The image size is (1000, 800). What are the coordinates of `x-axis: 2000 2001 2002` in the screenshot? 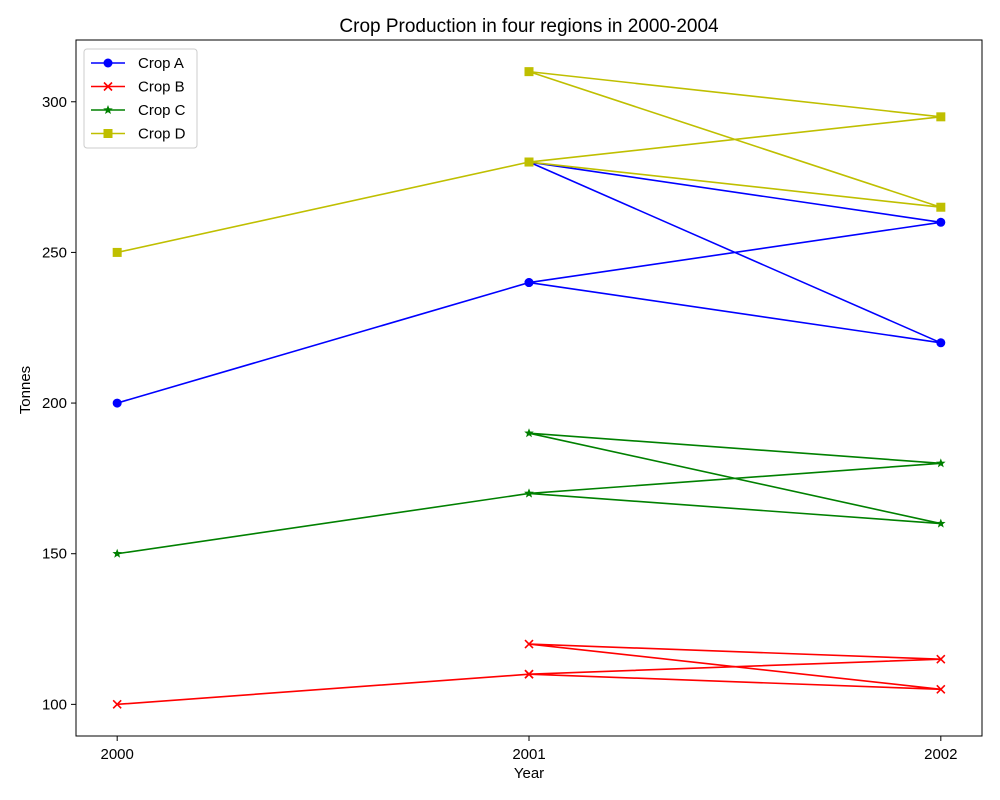 It's located at (529, 749).